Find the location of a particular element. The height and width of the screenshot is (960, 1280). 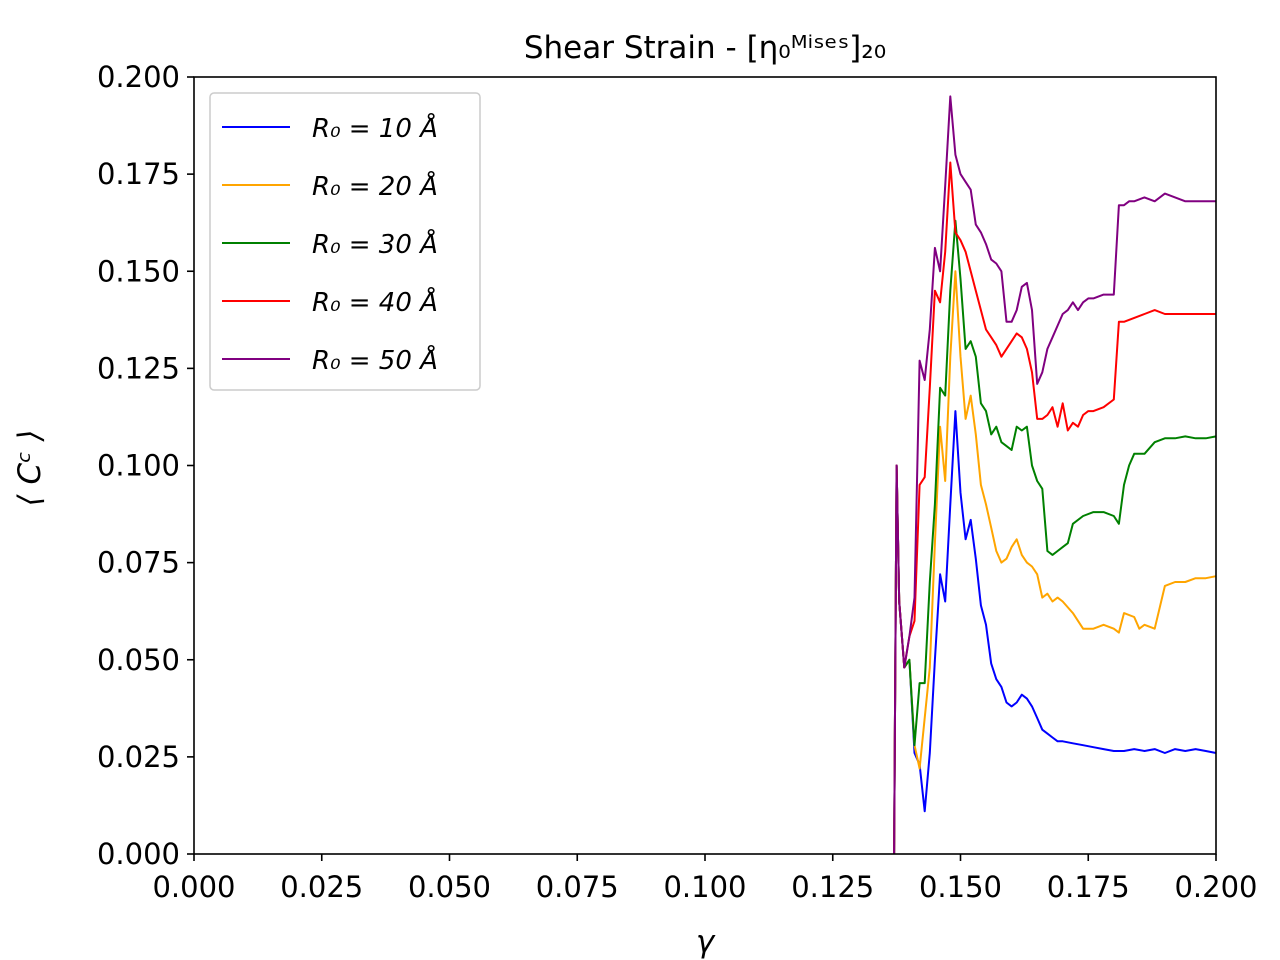

x-tick-label: 0.025 is located at coordinates (321, 887).